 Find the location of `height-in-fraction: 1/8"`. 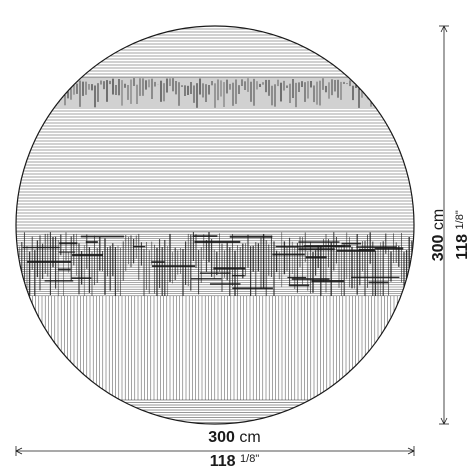

height-in-fraction: 1/8" is located at coordinates (460, 219).